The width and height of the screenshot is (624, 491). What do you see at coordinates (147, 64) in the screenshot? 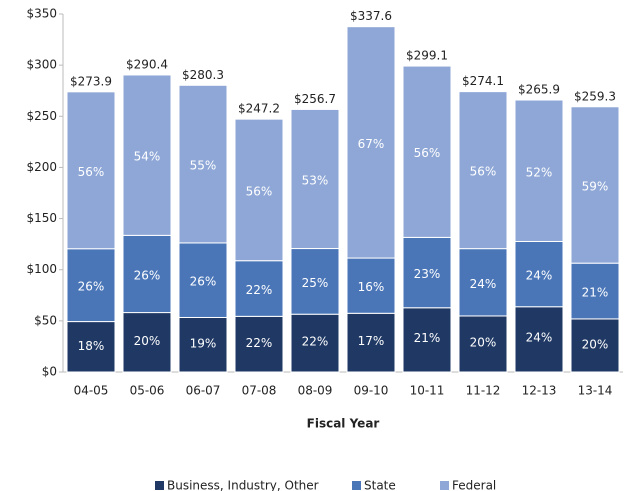
I see `total-label: $290.4` at bounding box center [147, 64].